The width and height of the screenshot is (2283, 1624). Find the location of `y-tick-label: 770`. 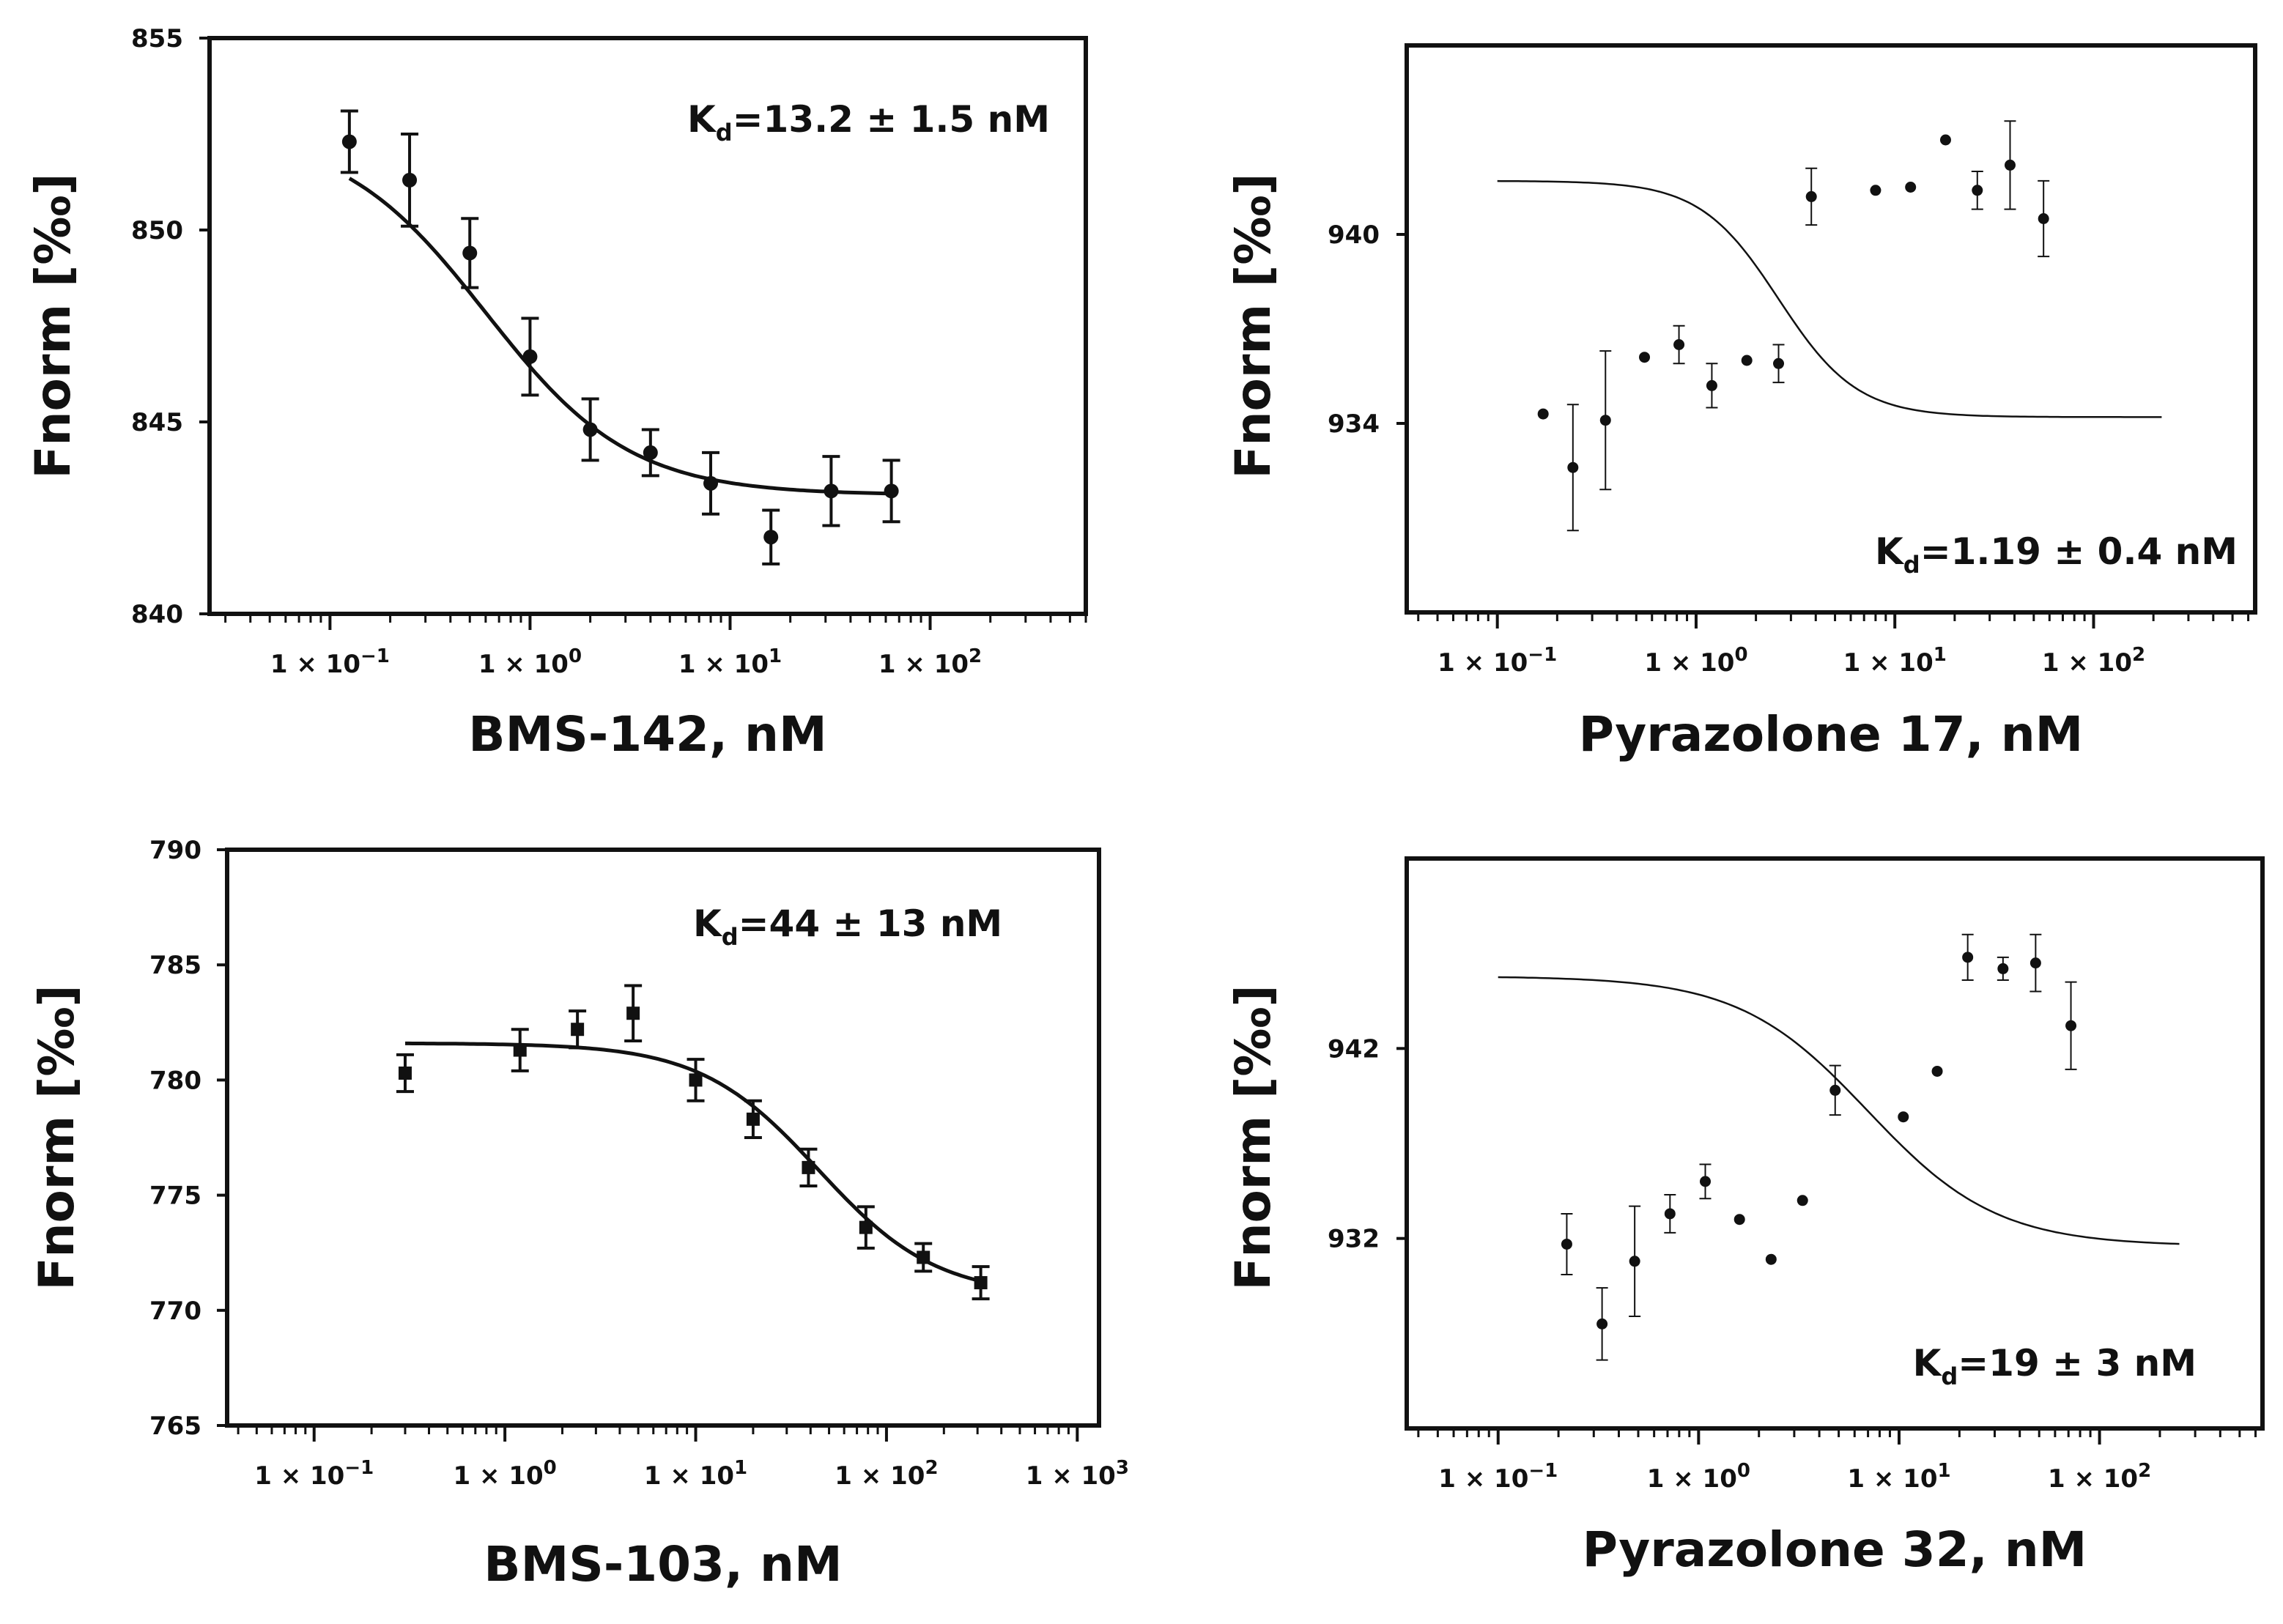

y-tick-label: 770 is located at coordinates (175, 1312).